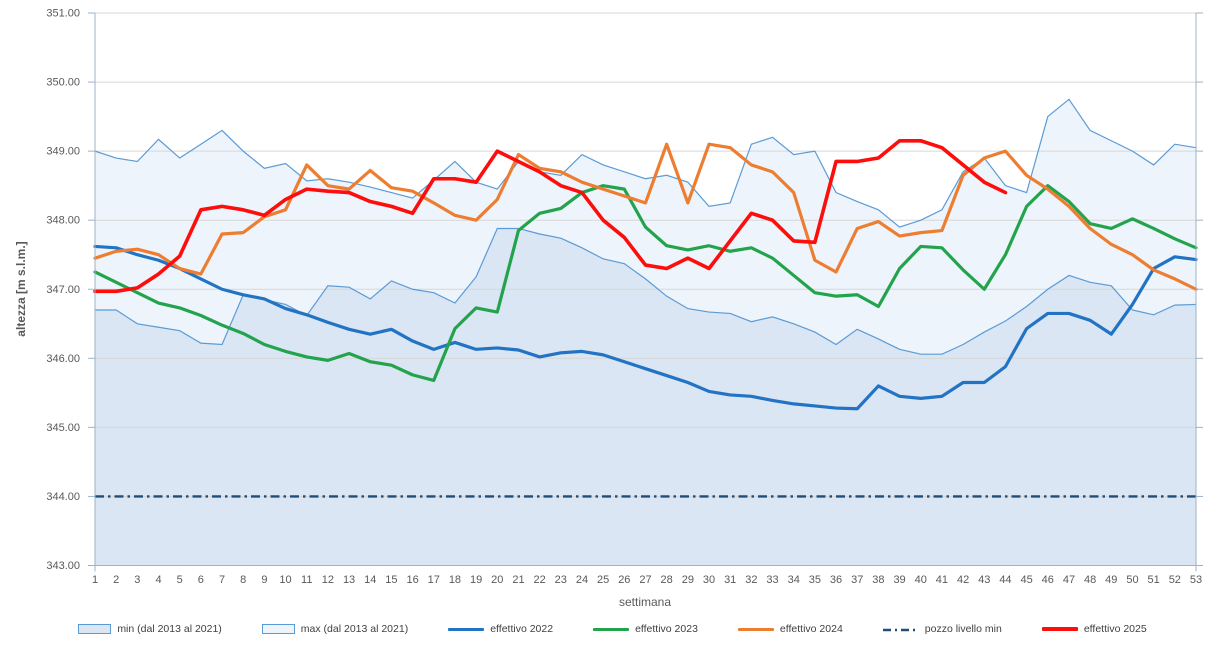  Describe the element at coordinates (624, 580) in the screenshot. I see `x-tick-label: 26` at that location.